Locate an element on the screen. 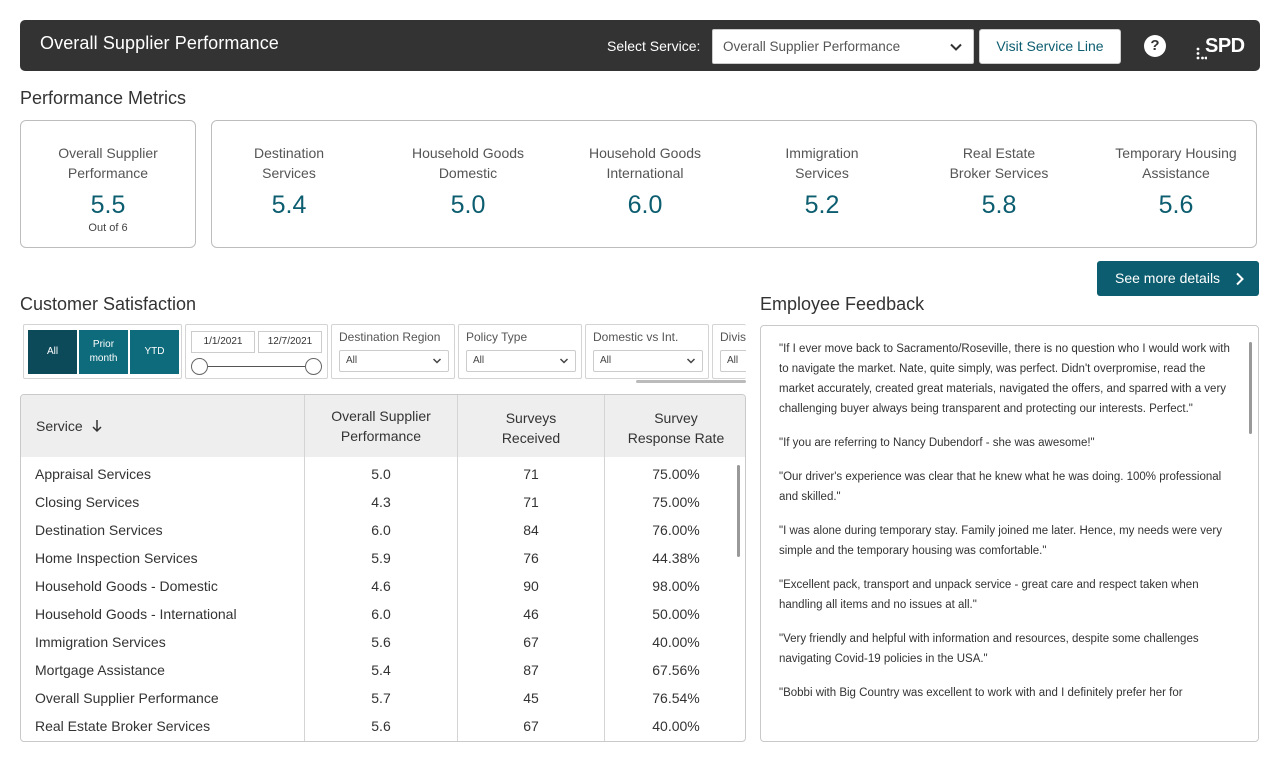  chevron-right-icon is located at coordinates (1240, 279).